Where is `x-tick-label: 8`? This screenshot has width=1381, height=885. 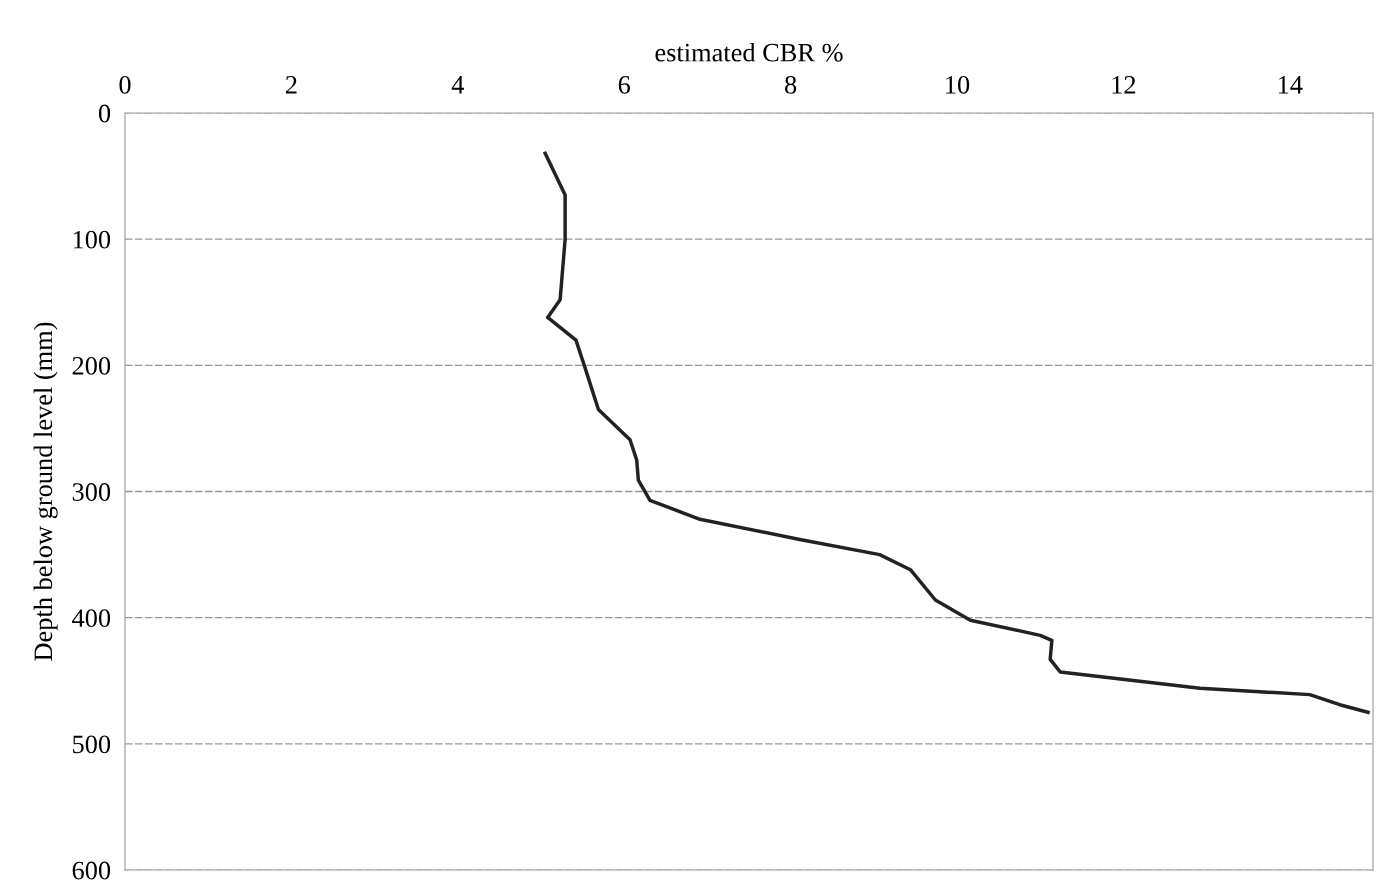
x-tick-label: 8 is located at coordinates (791, 84).